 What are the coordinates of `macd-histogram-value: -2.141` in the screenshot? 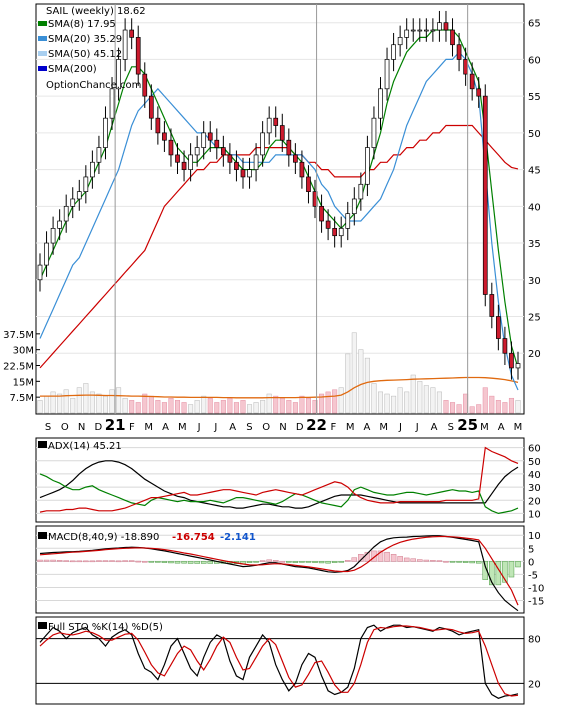 It's located at (238, 537).